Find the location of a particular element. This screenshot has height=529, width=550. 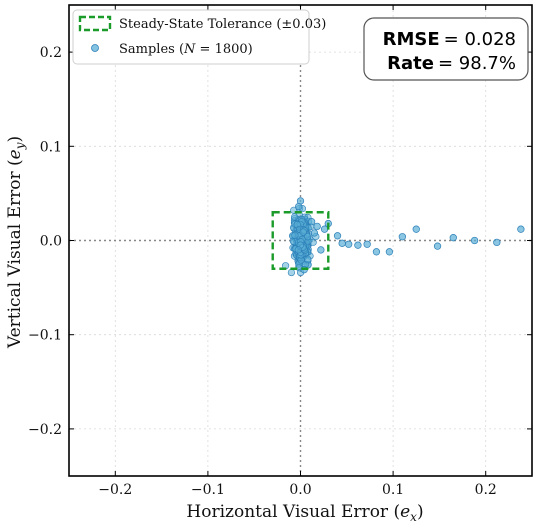

legend-tolerance-swatch is located at coordinates (95, 23).